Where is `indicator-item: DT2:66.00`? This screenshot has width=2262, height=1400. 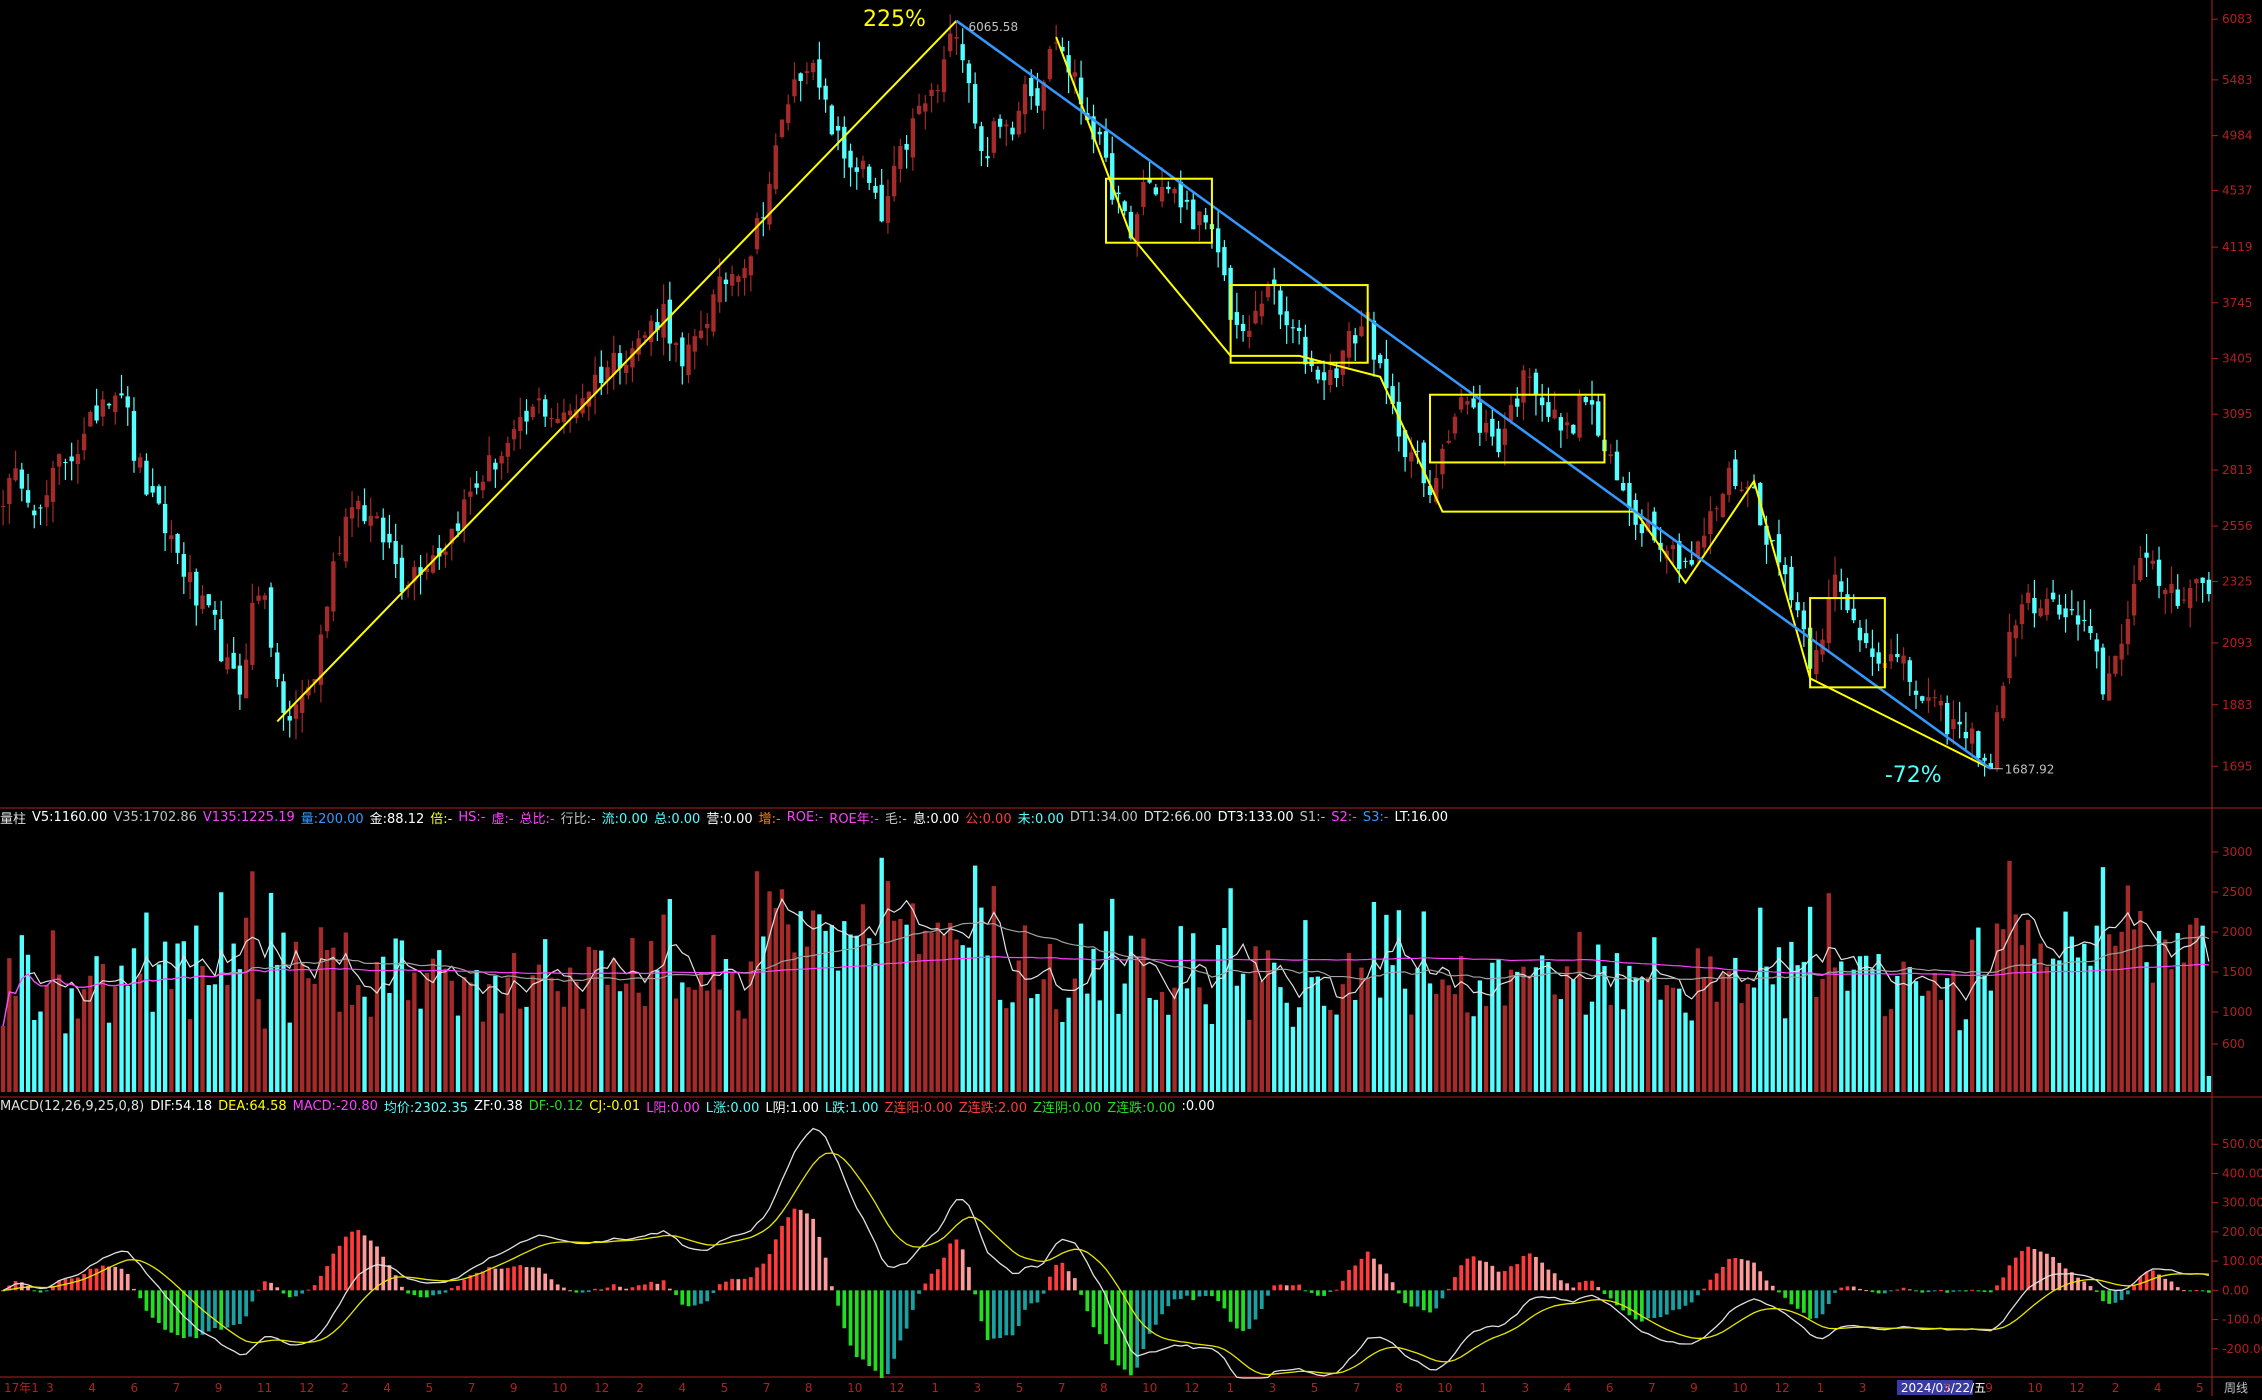
indicator-item: DT2:66.00 is located at coordinates (1177, 817).